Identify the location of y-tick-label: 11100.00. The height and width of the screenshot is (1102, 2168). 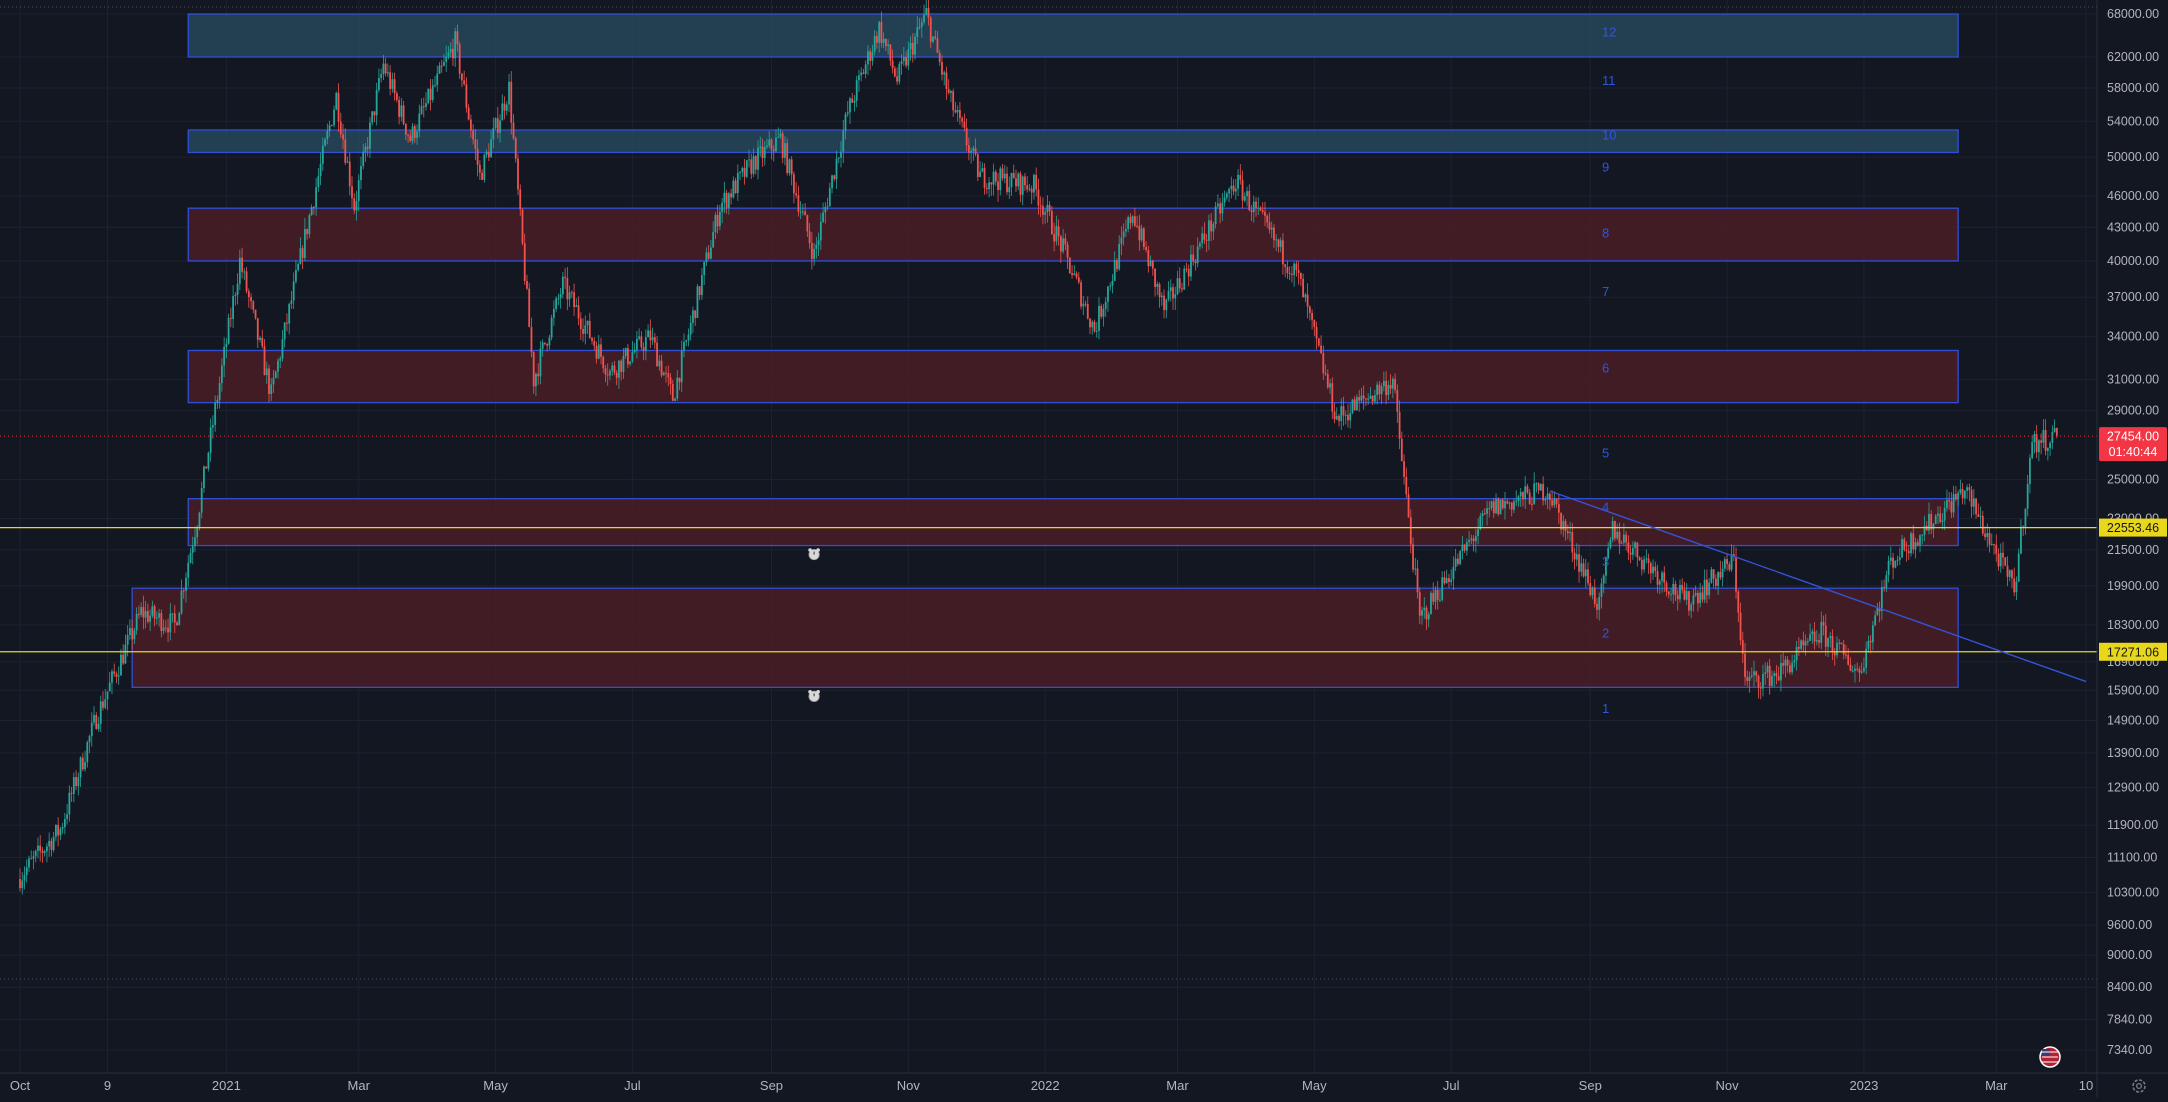
(2132, 858).